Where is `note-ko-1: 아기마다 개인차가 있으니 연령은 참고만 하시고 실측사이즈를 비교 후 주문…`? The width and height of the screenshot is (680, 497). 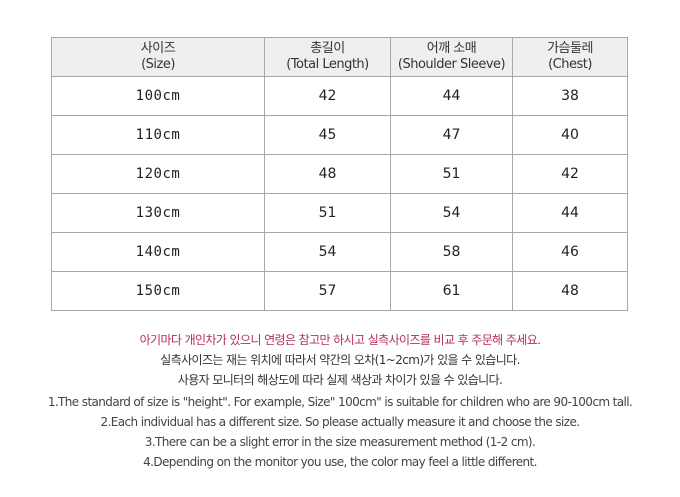
note-ko-1: 아기마다 개인차가 있으니 연령은 참고만 하시고 실측사이즈를 비교 후 주문… is located at coordinates (340, 340).